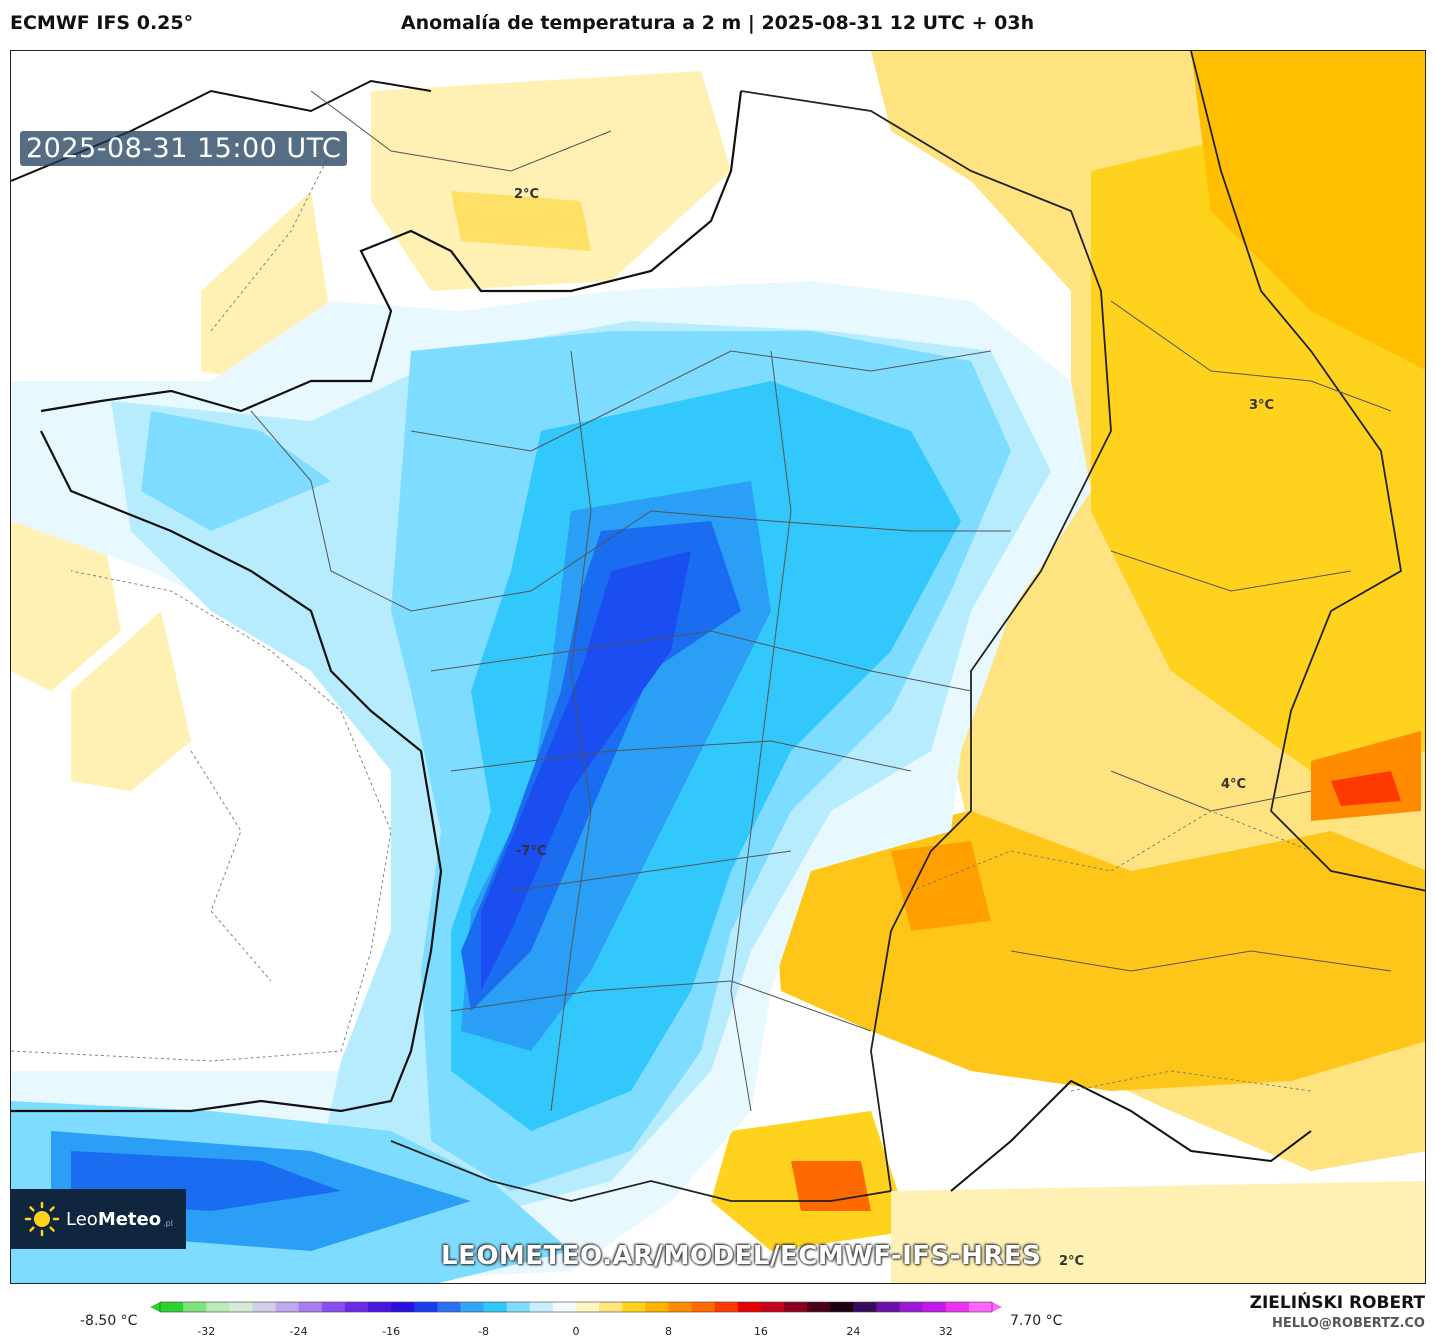 This screenshot has width=1435, height=1339. I want to click on colorbar-min-label: -8.50 °C, so click(109, 1321).